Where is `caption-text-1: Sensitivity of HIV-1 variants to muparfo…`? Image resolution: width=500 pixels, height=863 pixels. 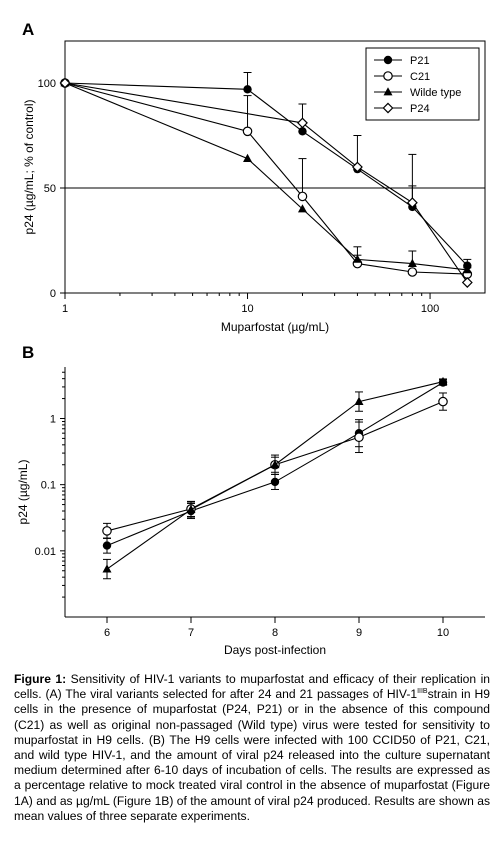 caption-text-1: Sensitivity of HIV-1 variants to muparfo… is located at coordinates (252, 687).